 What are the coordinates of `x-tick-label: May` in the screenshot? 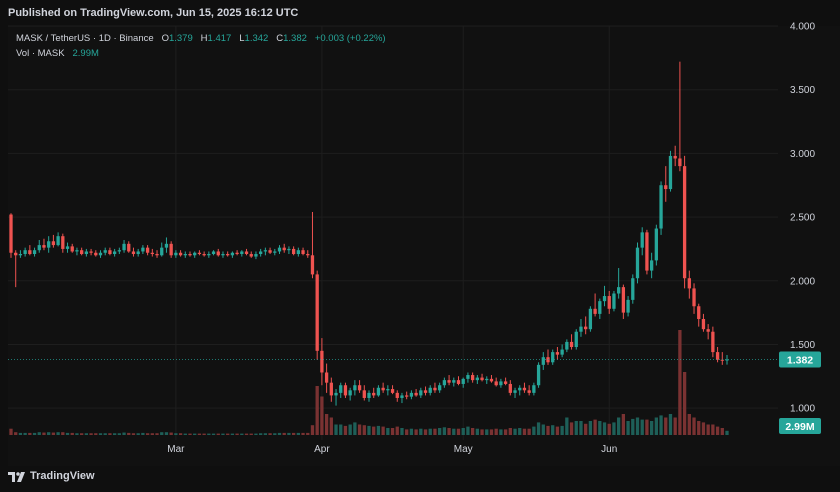 It's located at (463, 449).